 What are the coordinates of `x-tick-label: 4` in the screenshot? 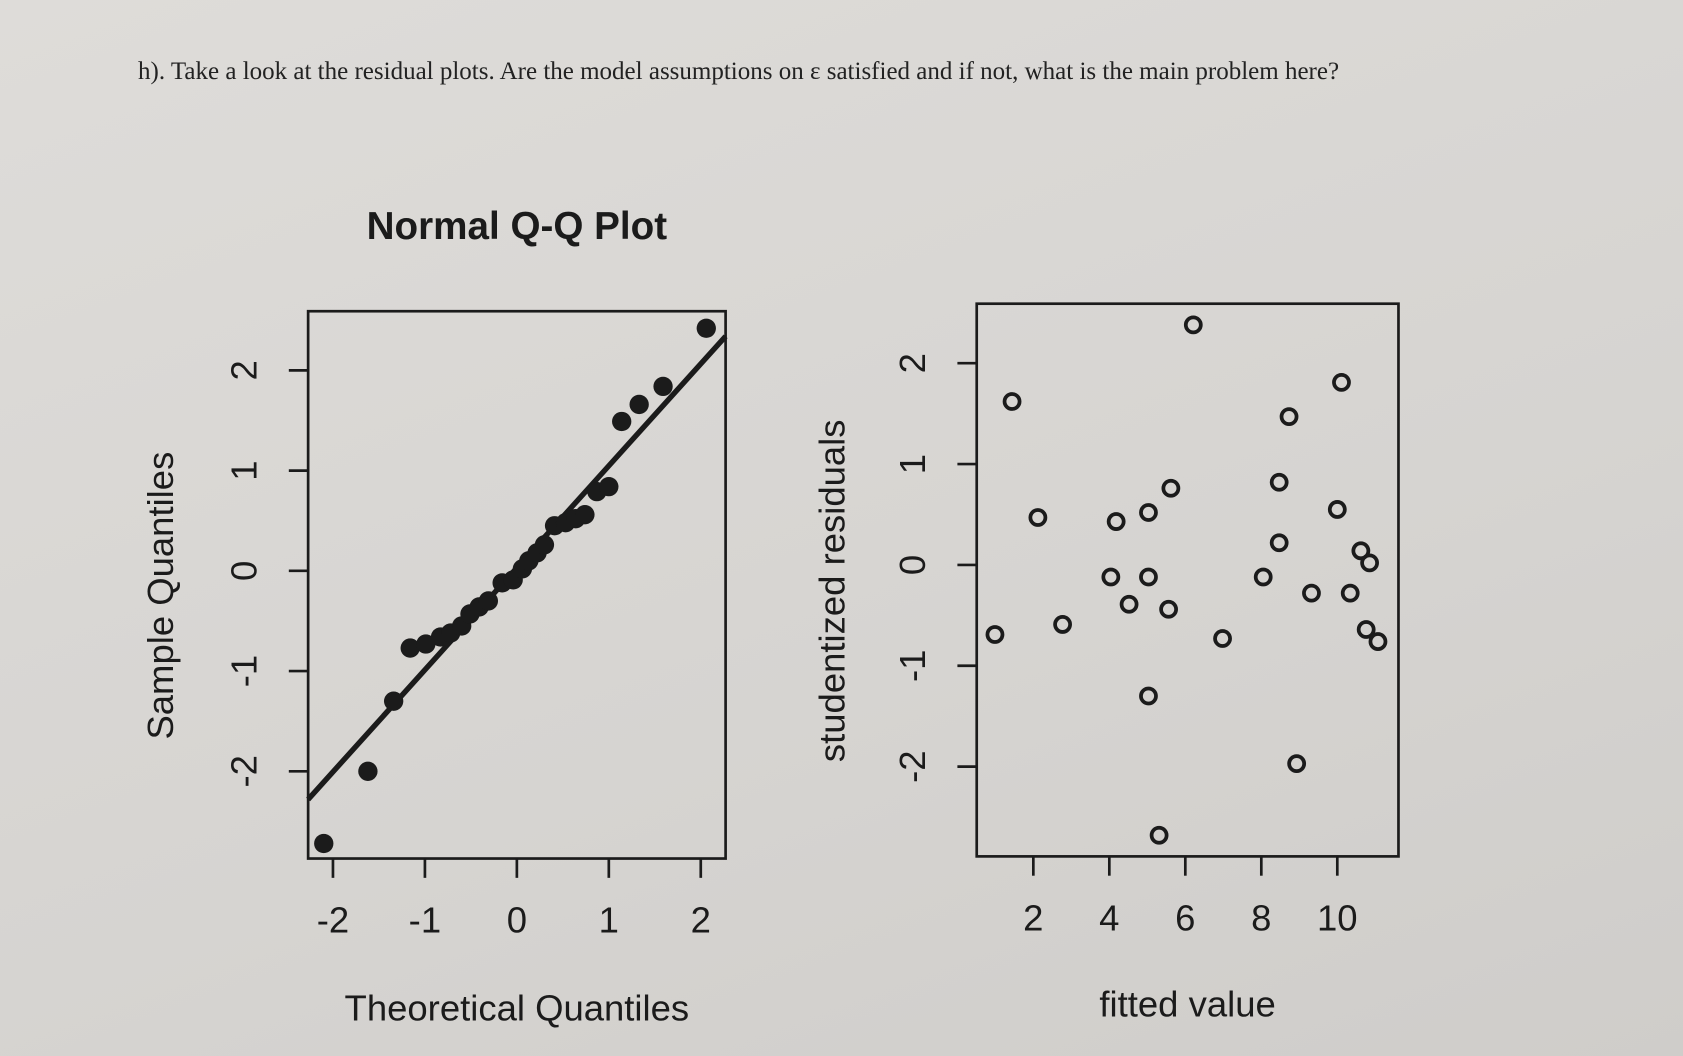 It's located at (1109, 917).